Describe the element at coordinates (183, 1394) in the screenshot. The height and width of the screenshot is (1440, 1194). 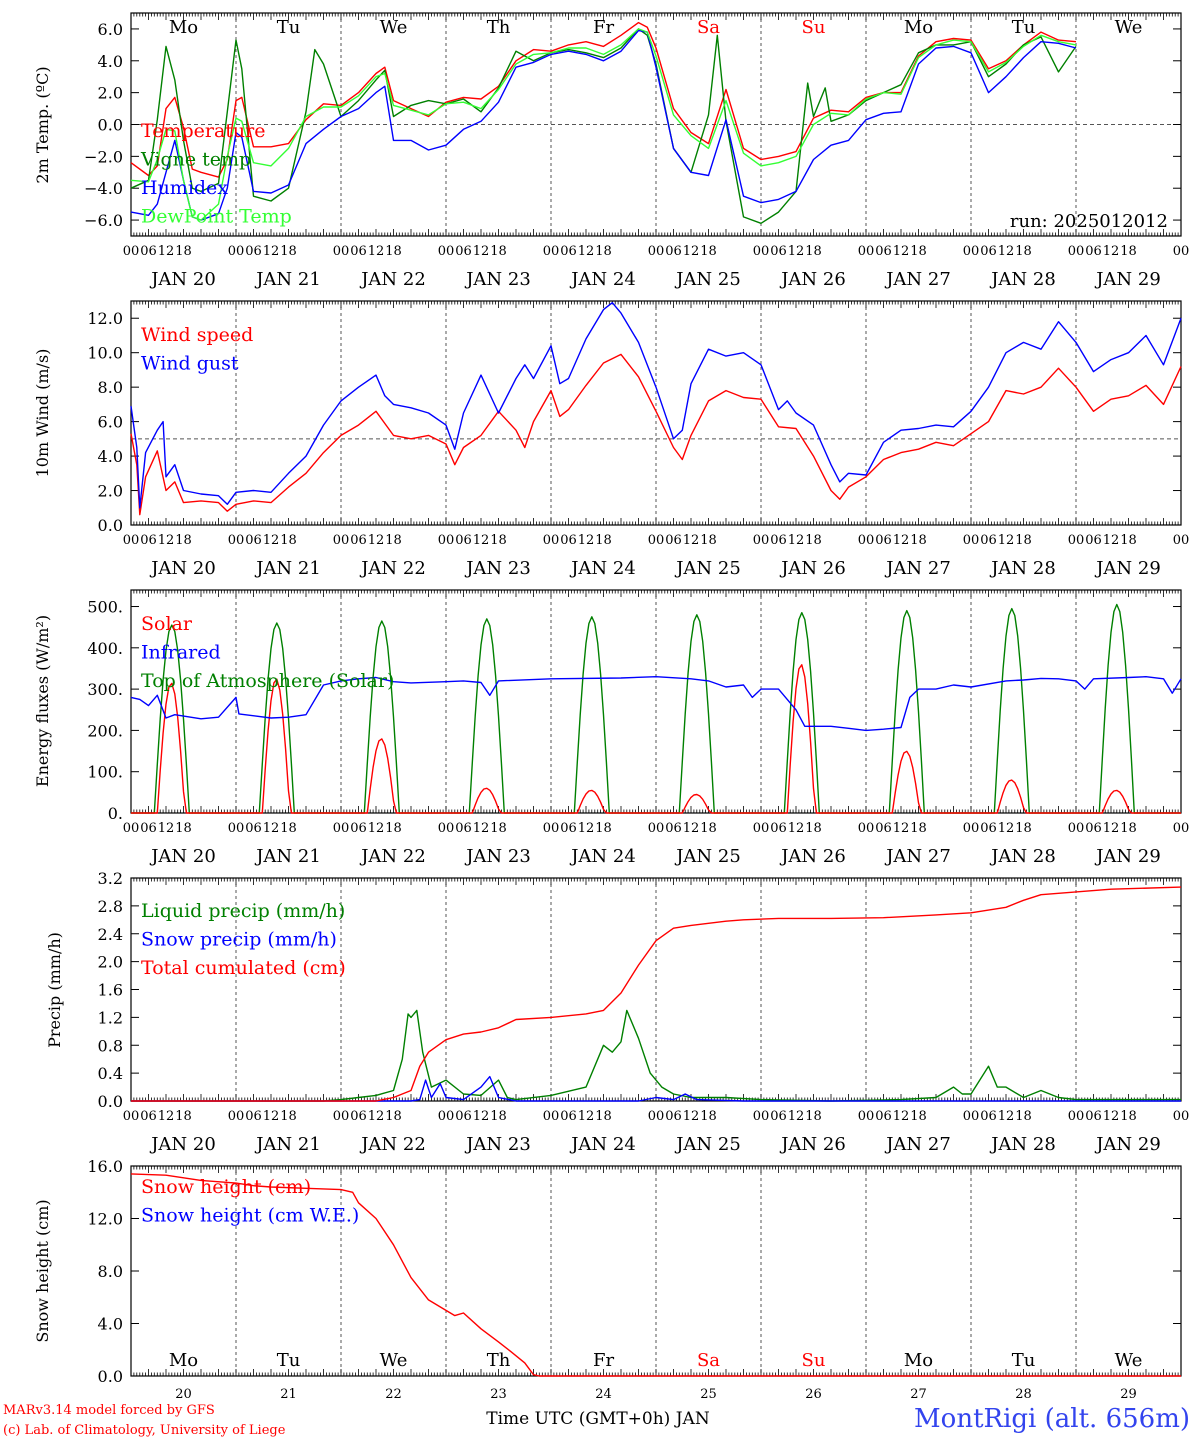
I see `day-number-label: 20` at that location.